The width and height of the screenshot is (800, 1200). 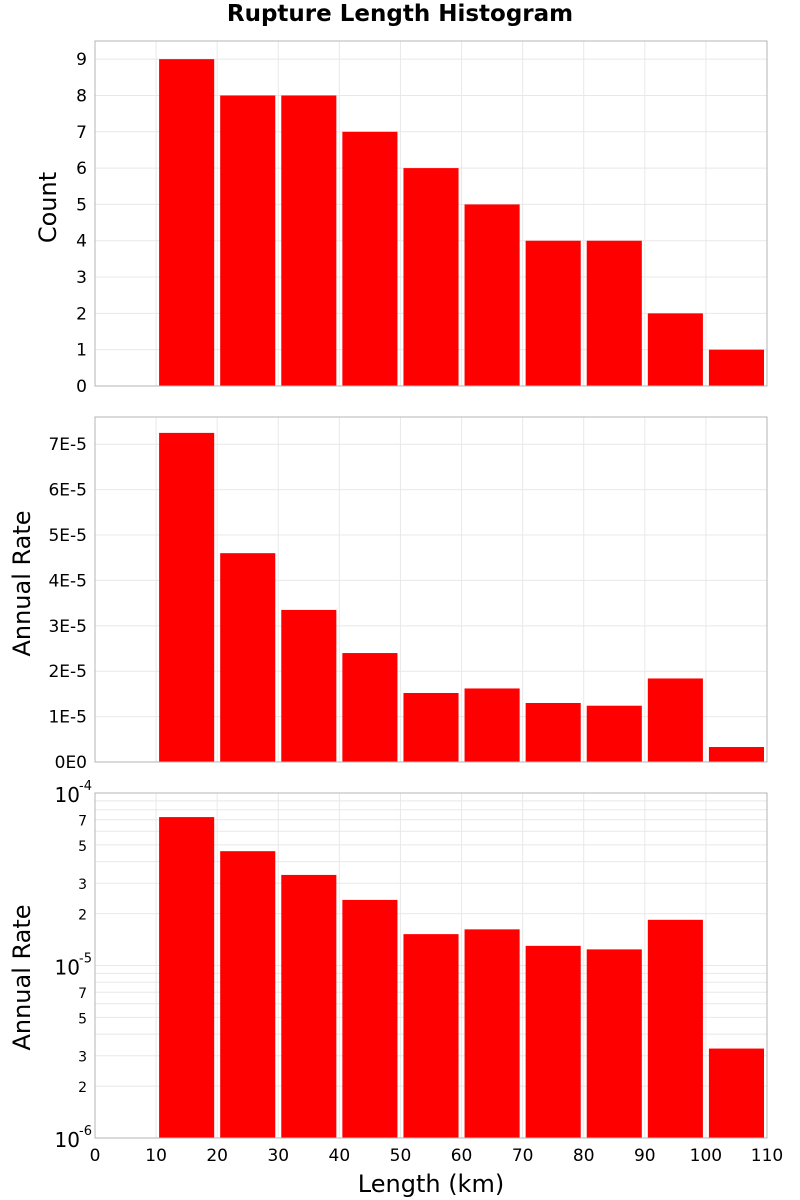 What do you see at coordinates (278, 1156) in the screenshot?
I see `x-tick-label: 30` at bounding box center [278, 1156].